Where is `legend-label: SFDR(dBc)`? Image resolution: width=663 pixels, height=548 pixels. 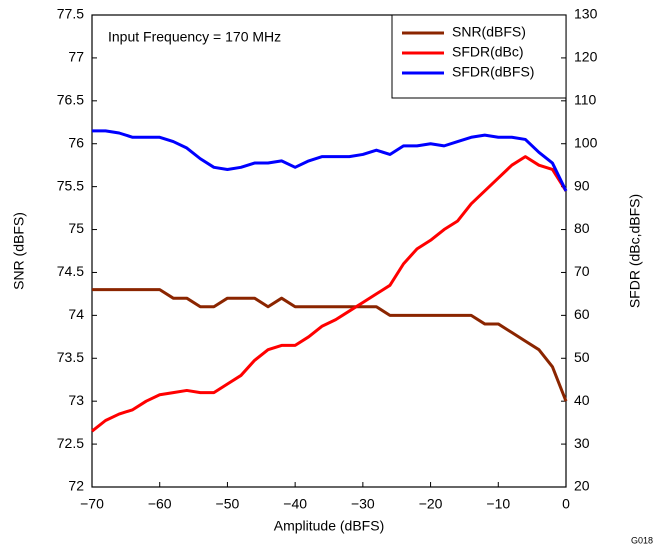 legend-label: SFDR(dBc) is located at coordinates (488, 52).